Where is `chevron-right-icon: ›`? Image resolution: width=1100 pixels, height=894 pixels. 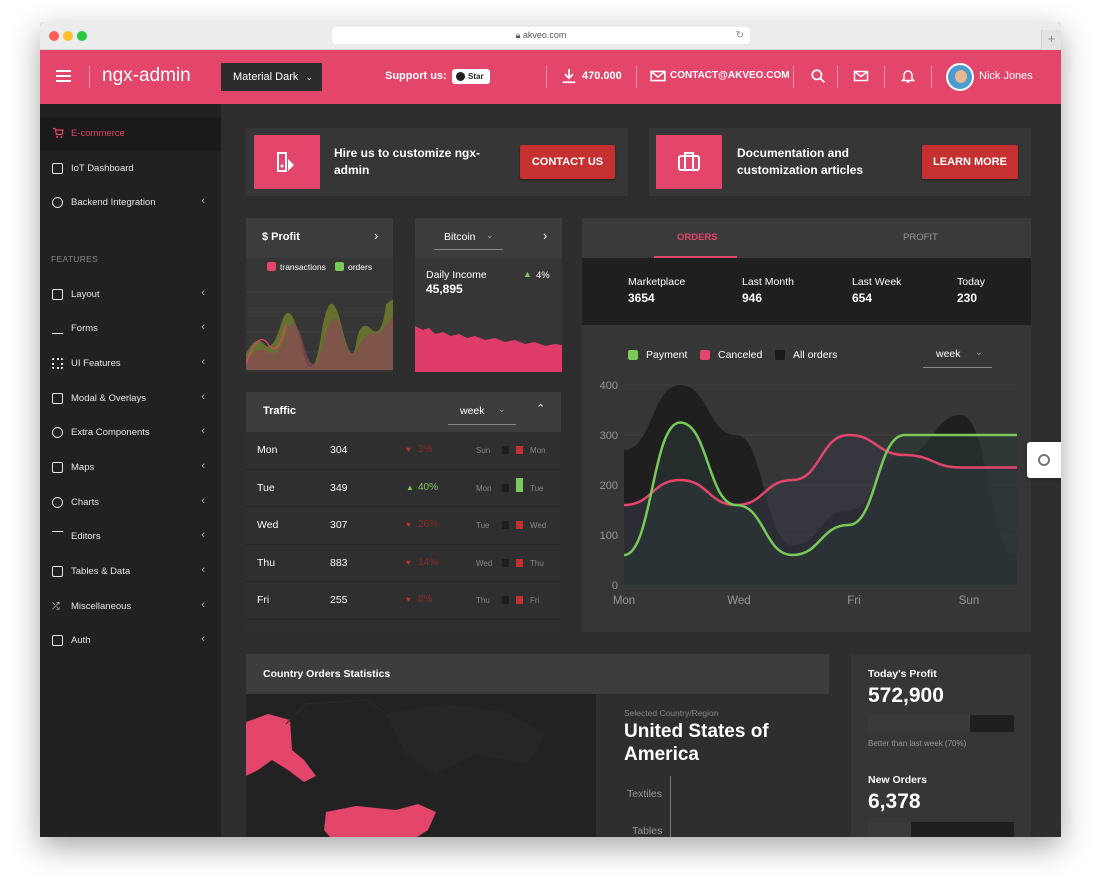 chevron-right-icon: › is located at coordinates (545, 235).